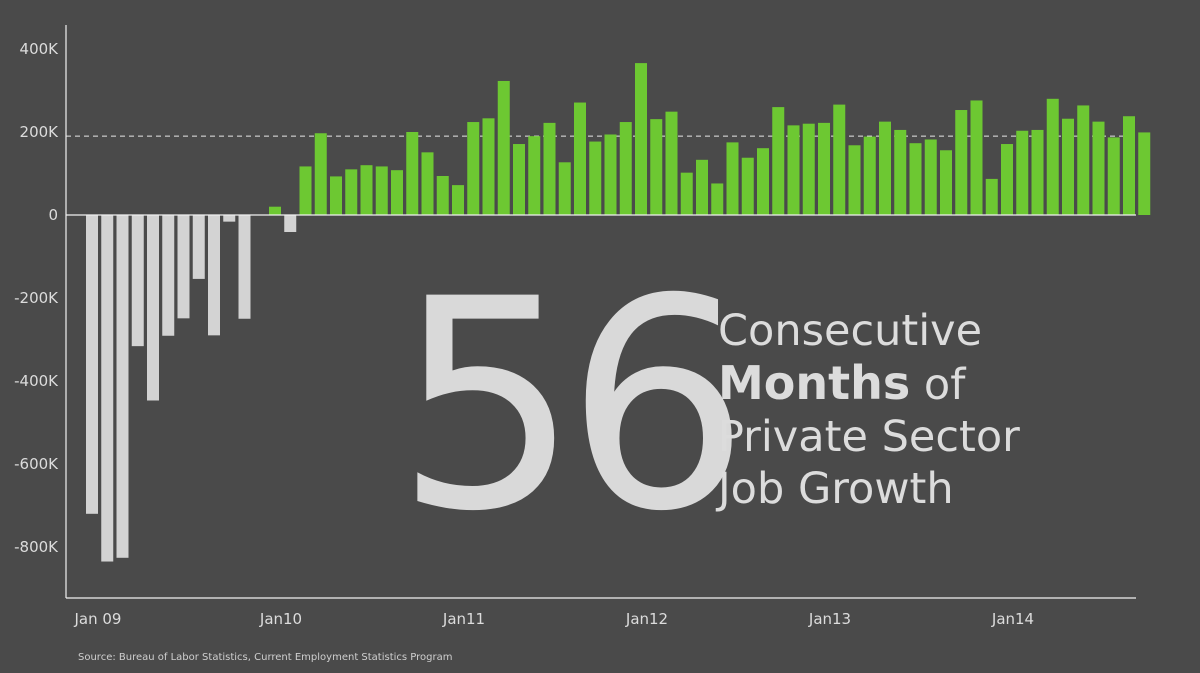  Describe the element at coordinates (572, 406) in the screenshot. I see `consecutive-months-number: 56` at that location.